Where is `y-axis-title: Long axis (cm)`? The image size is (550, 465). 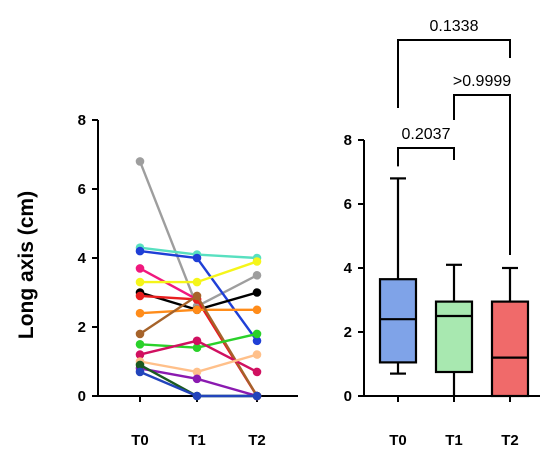 y-axis-title: Long axis (cm) is located at coordinates (26, 265).